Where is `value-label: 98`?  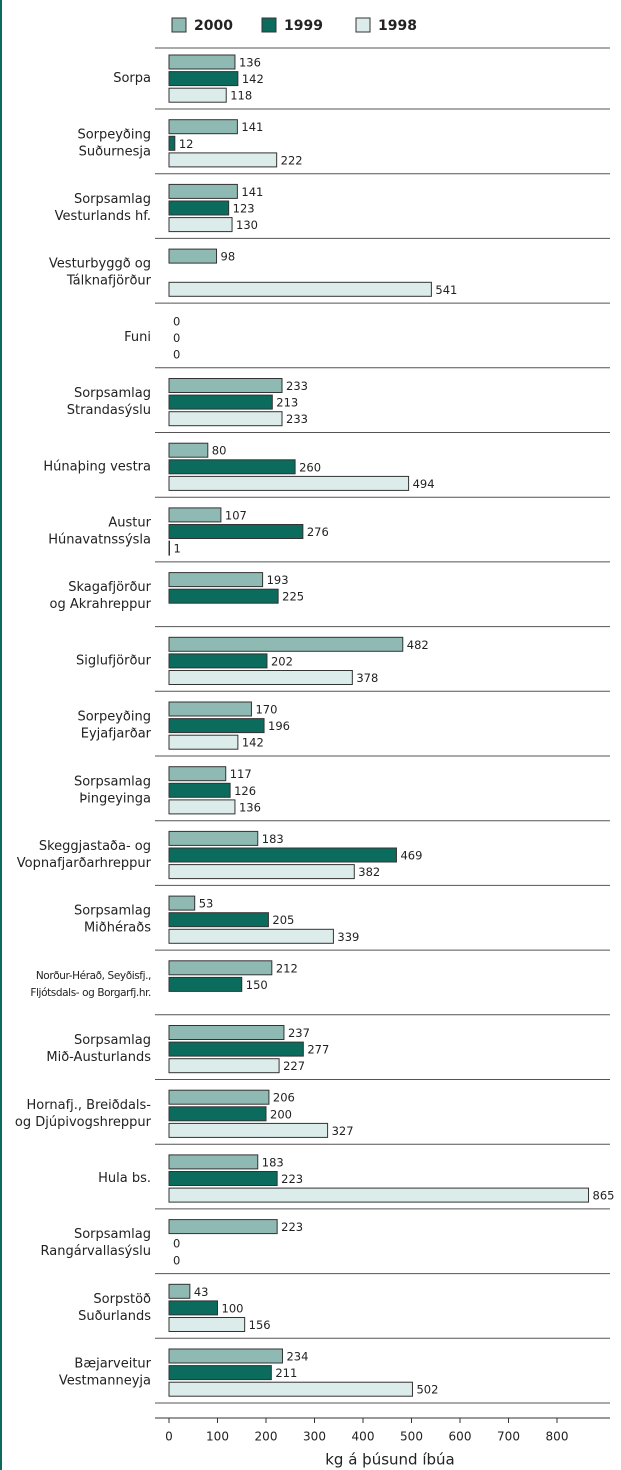 value-label: 98 is located at coordinates (228, 257).